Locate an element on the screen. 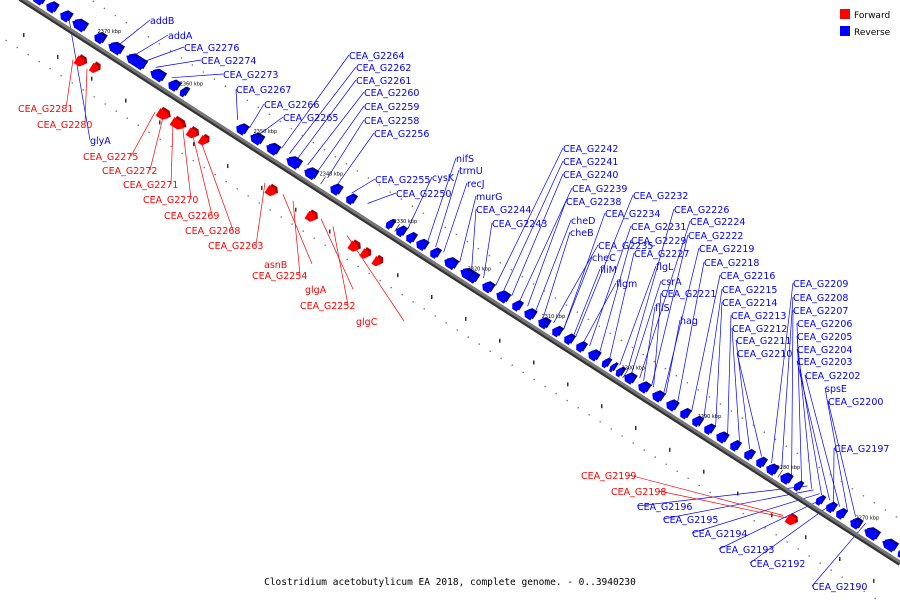 The image size is (900, 600). gene-label-cea-g2219: CEA_G2219 is located at coordinates (726, 249).